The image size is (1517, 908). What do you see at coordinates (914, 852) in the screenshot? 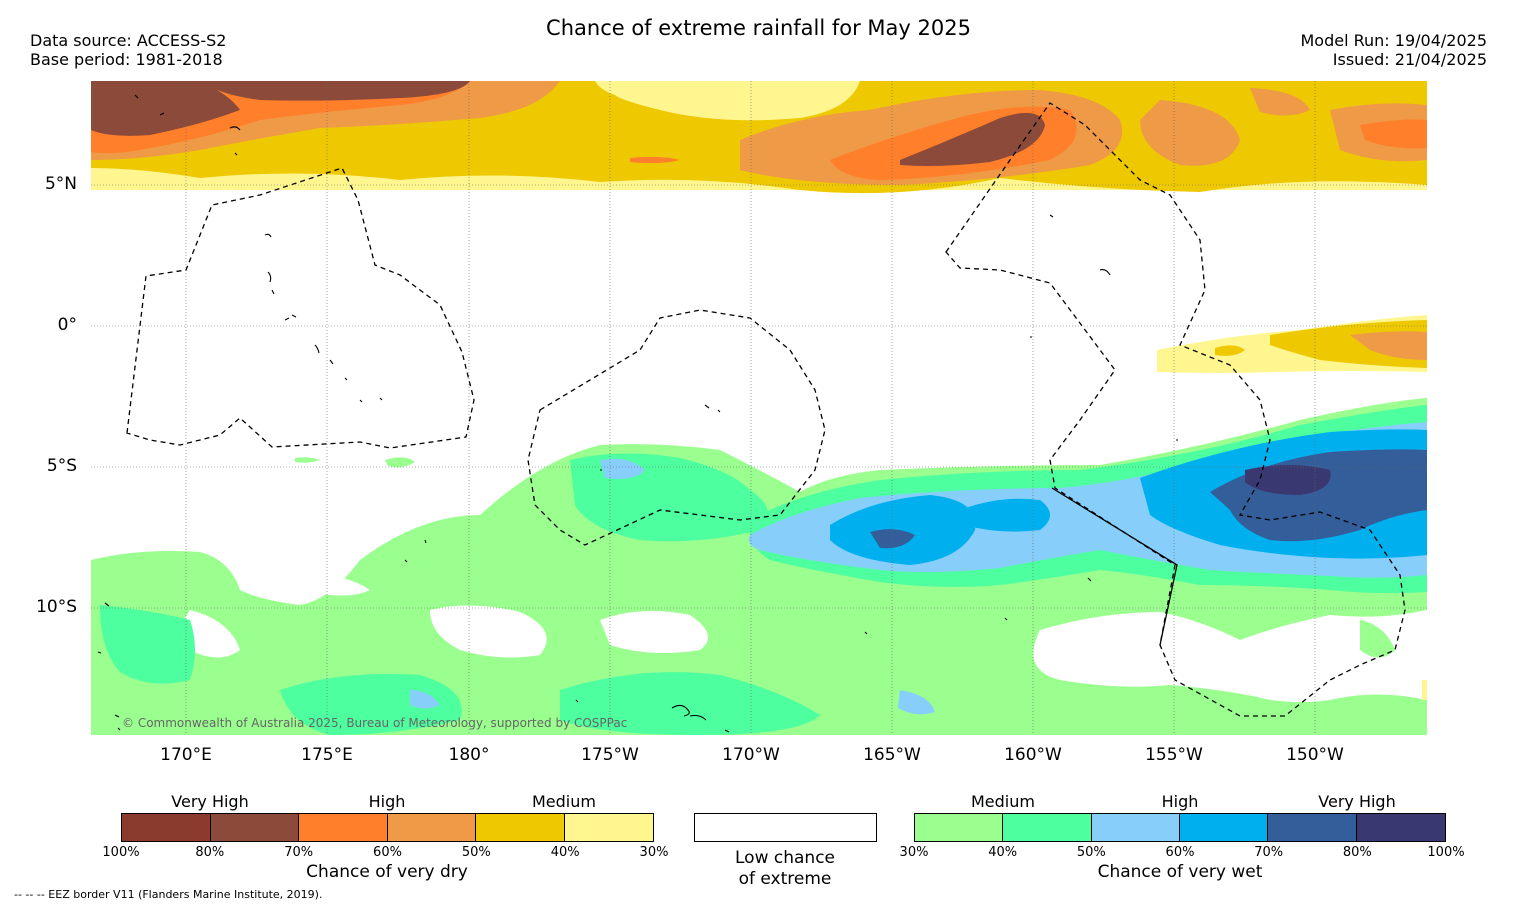
I see `wet-tick-0: 30%` at bounding box center [914, 852].